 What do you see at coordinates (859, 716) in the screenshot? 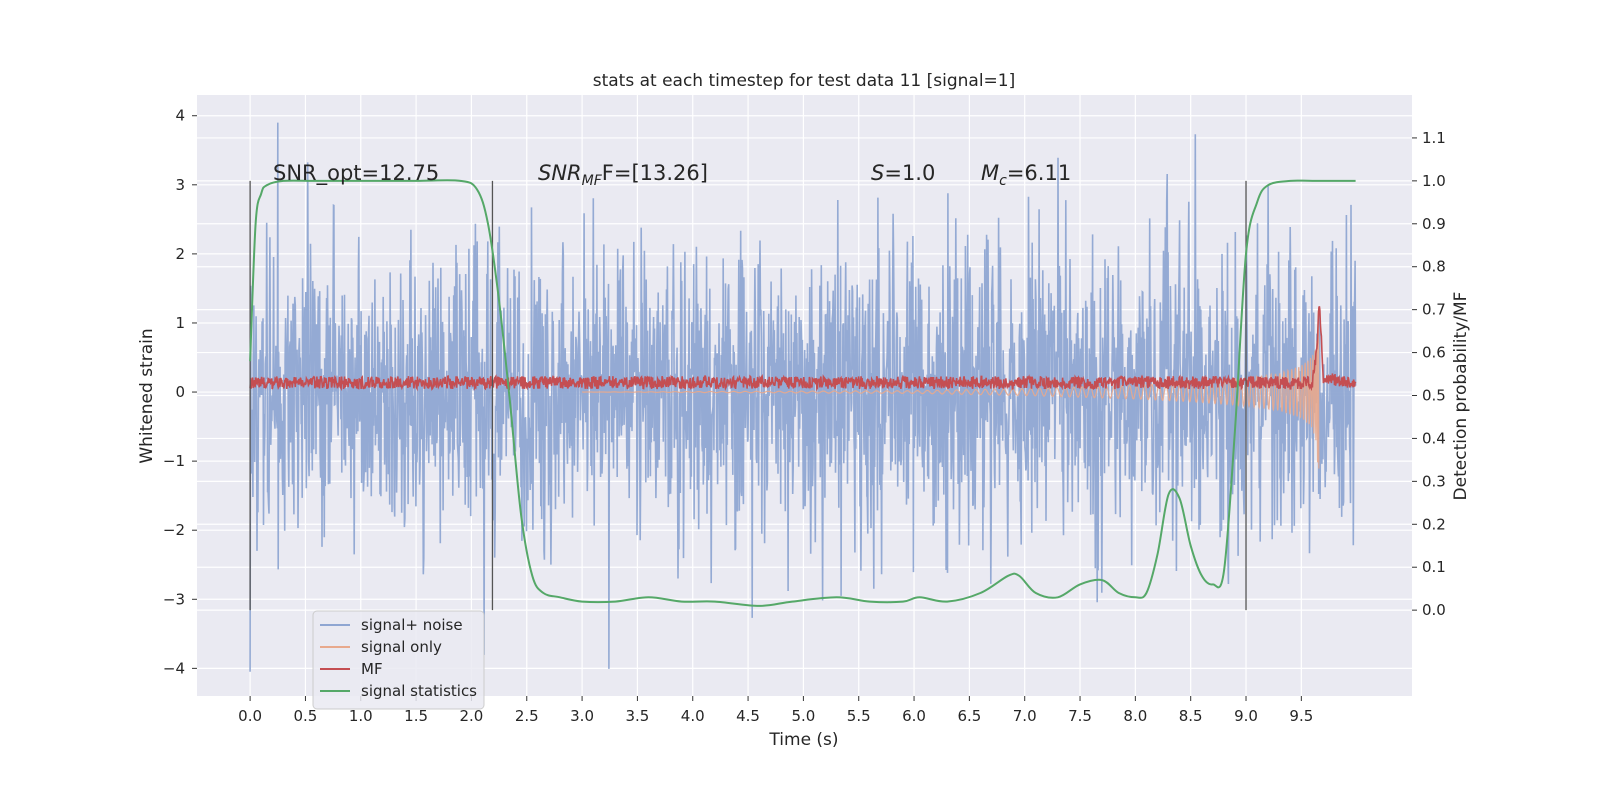
I see `x-tick-label: 5.5` at bounding box center [859, 716].